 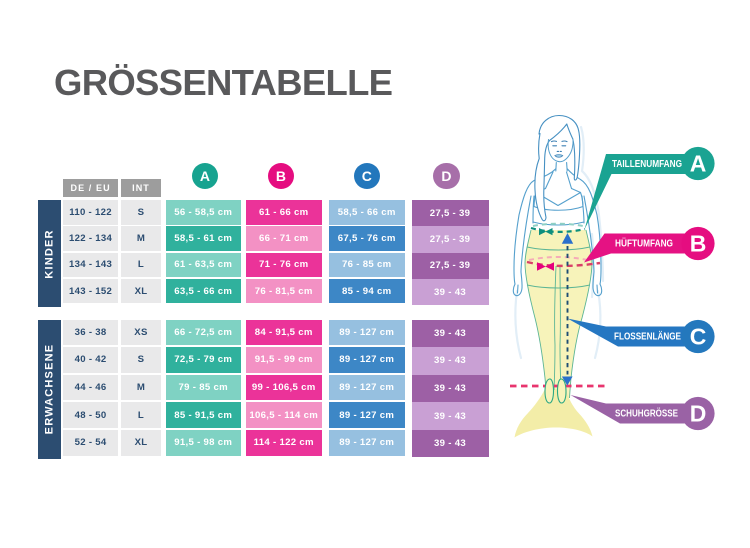 I want to click on svg-text: D, so click(x=698, y=414).